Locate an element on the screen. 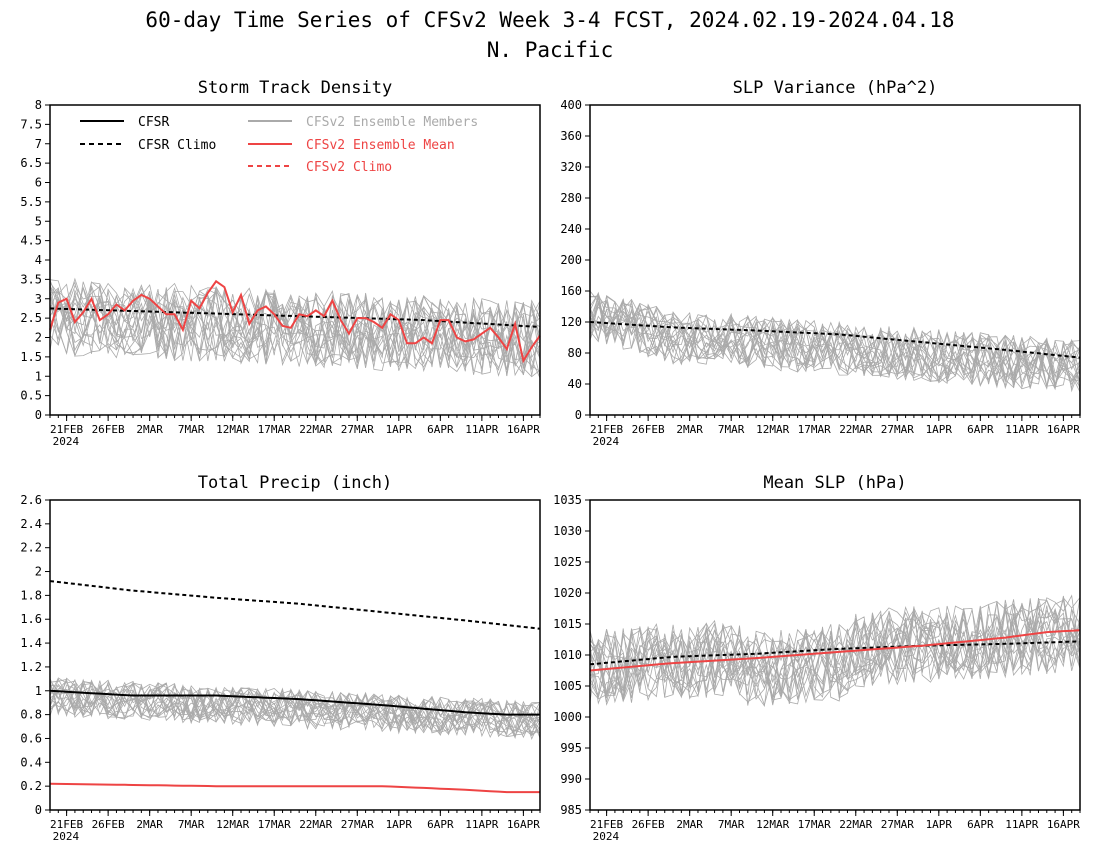 The height and width of the screenshot is (854, 1100). panel-title: SLP Variance (hPa^2) is located at coordinates (835, 88).